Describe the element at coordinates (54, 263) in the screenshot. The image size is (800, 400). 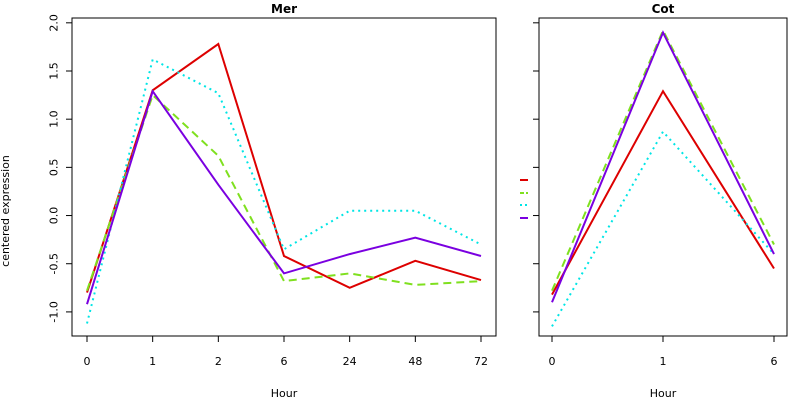
I see `y-tick-label: -0.5` at that location.